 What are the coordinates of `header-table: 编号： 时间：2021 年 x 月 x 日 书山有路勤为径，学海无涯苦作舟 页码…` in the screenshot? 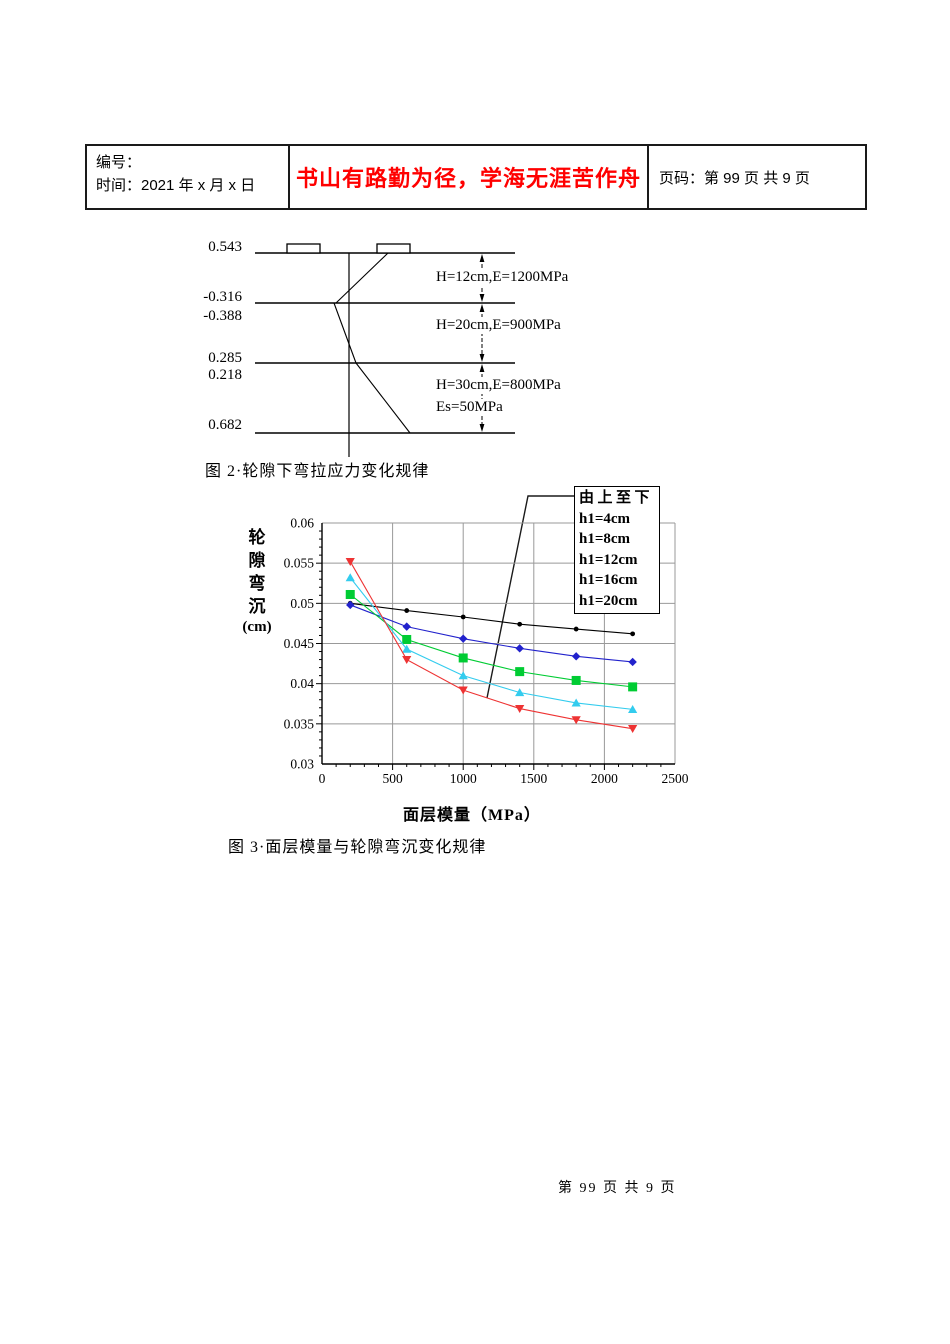 It's located at (476, 177).